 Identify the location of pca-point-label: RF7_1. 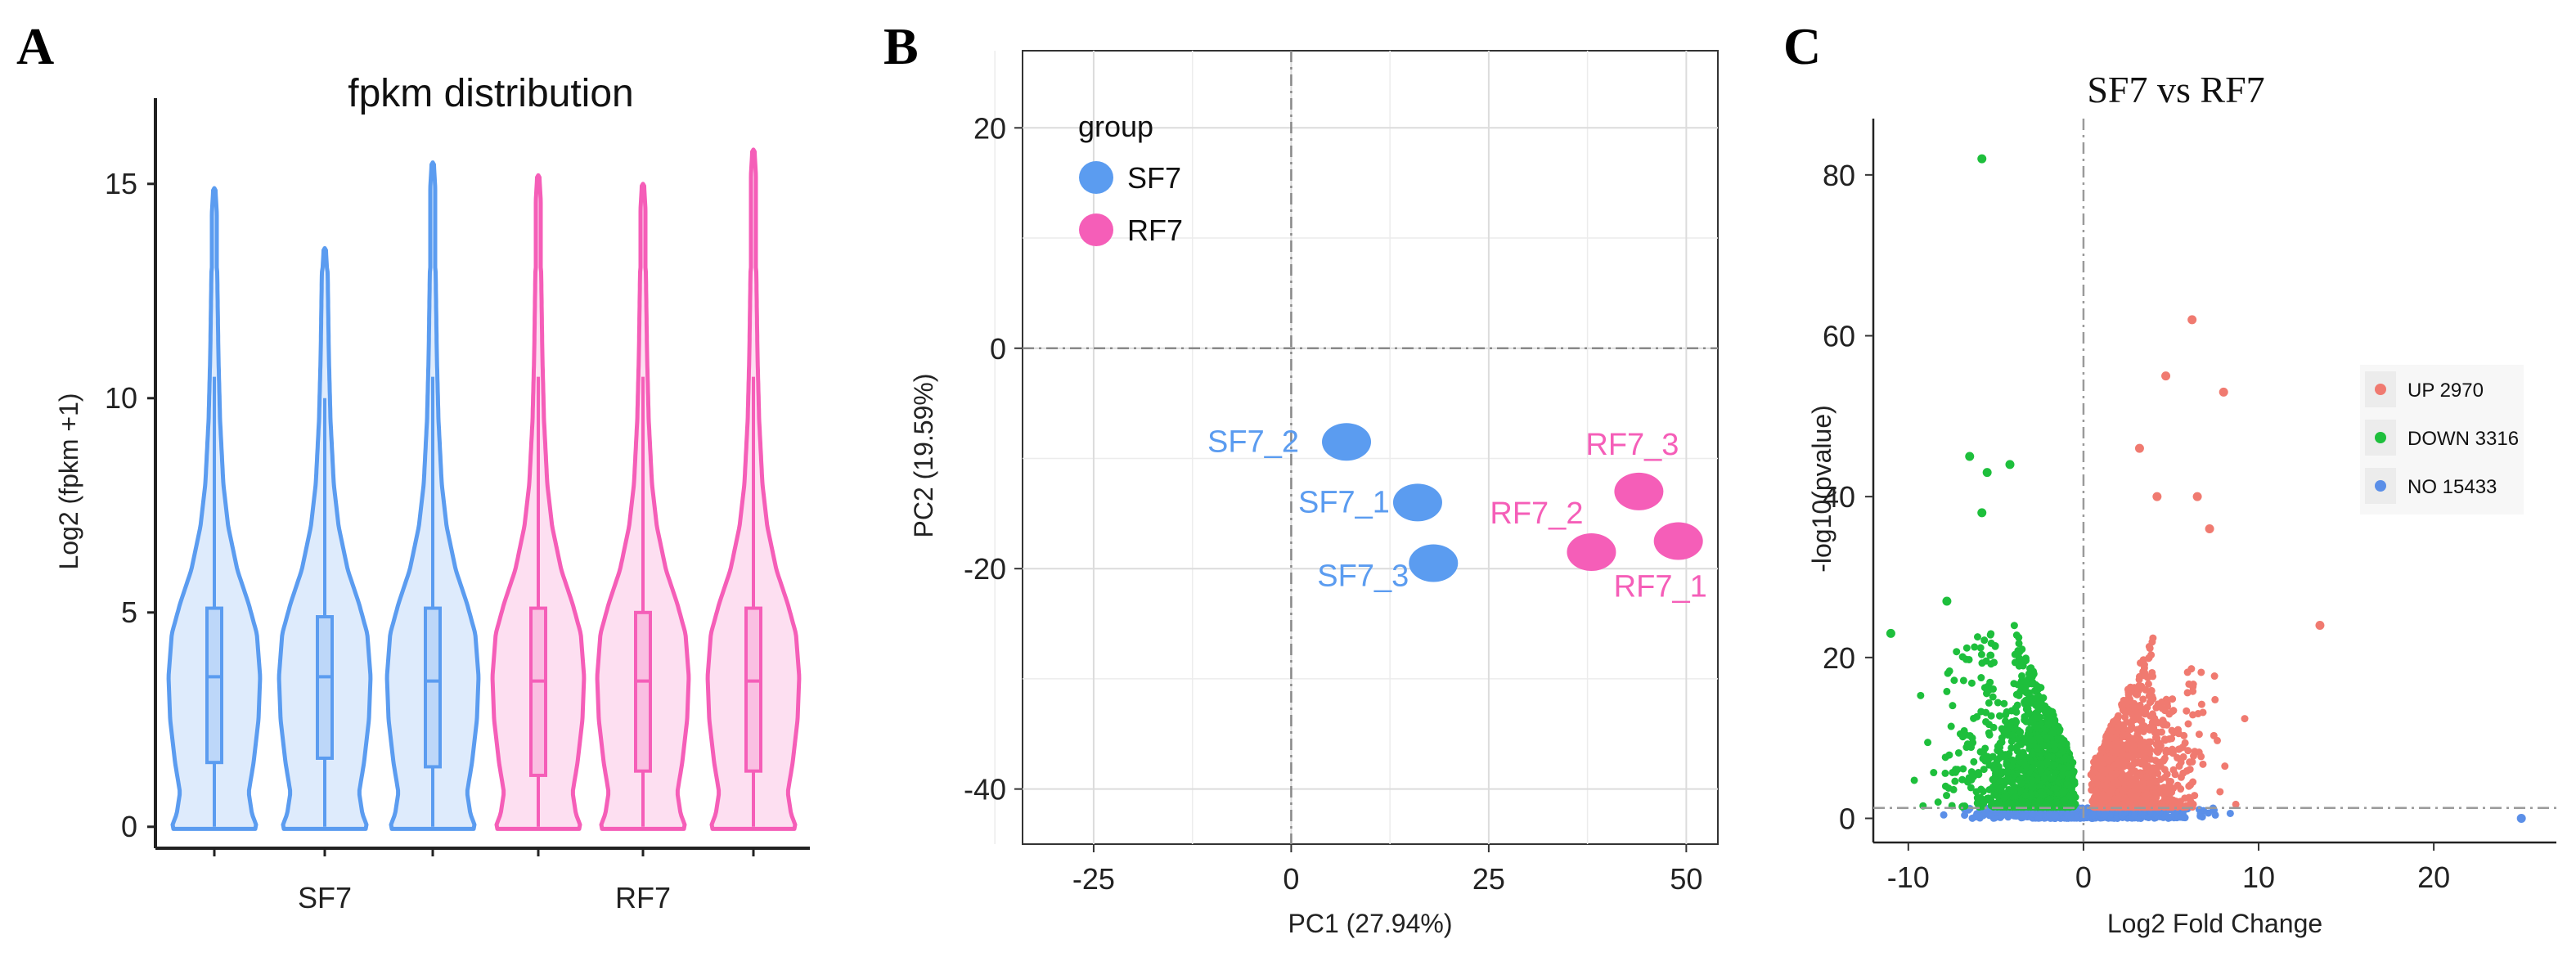
(1660, 587).